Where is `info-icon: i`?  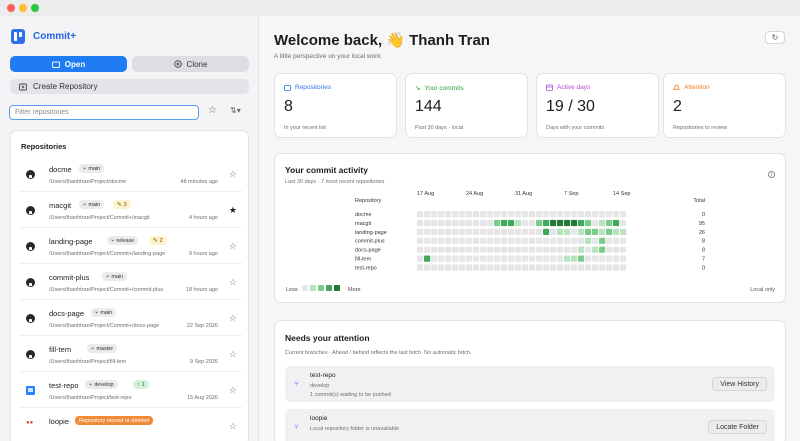 info-icon: i is located at coordinates (771, 174).